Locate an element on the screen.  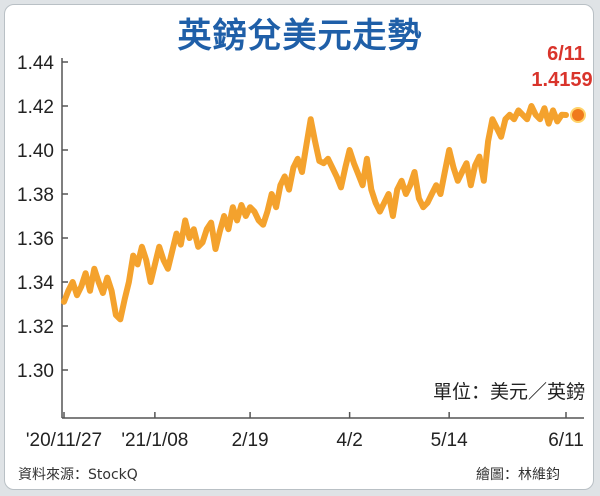
y-tick-label: 1.42 is located at coordinates (35, 107).